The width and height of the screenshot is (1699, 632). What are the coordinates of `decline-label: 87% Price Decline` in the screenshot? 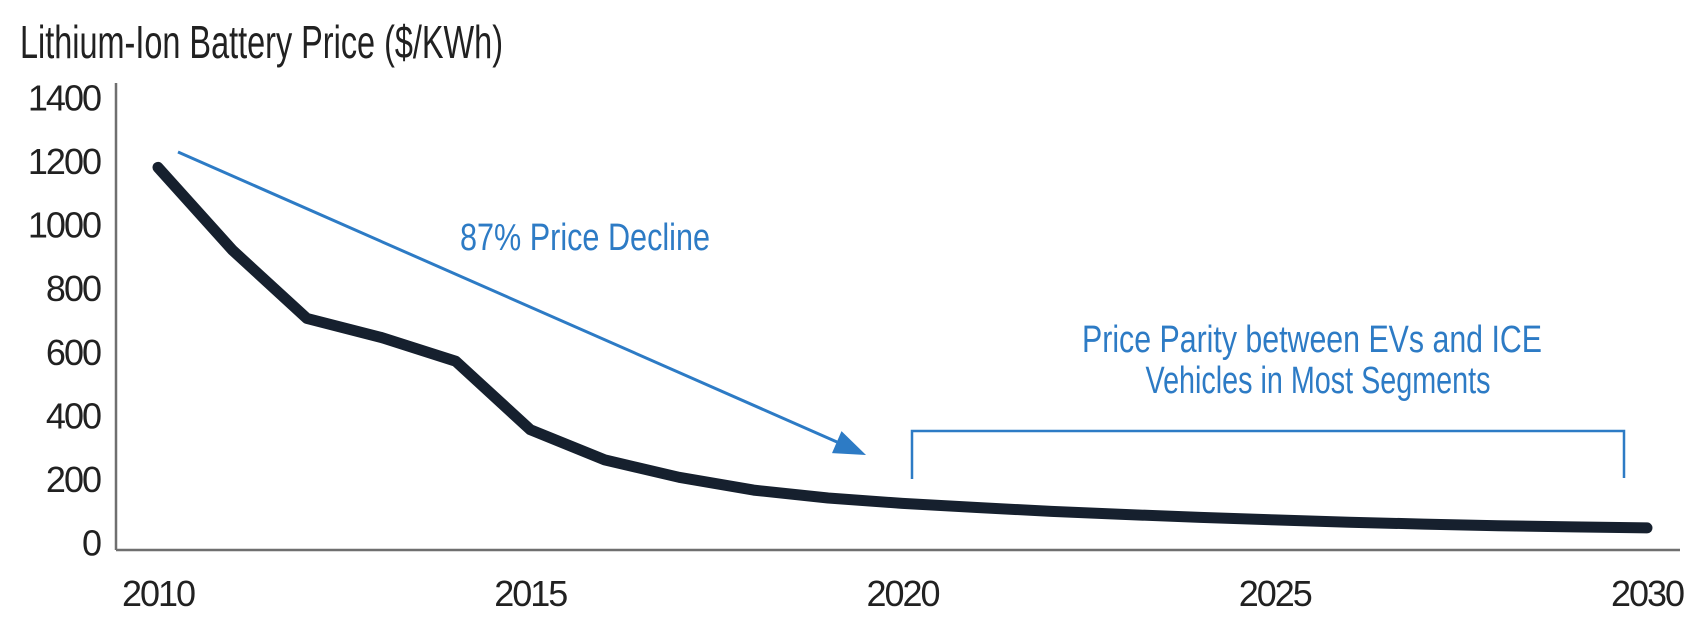 It's located at (585, 238).